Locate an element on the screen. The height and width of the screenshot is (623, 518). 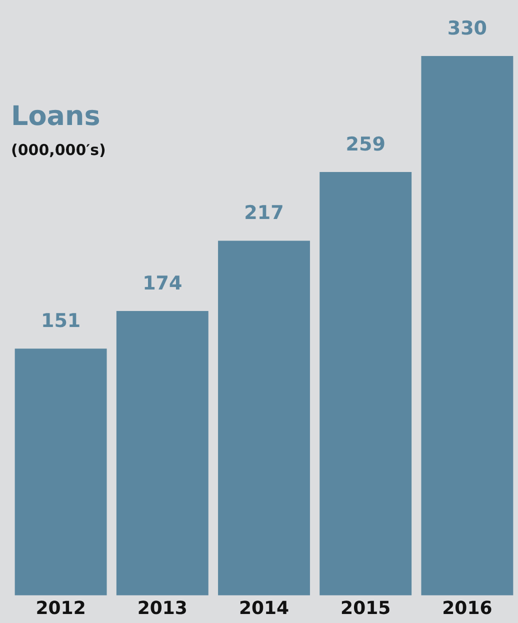
text: (000,000′s) is located at coordinates (58, 150).